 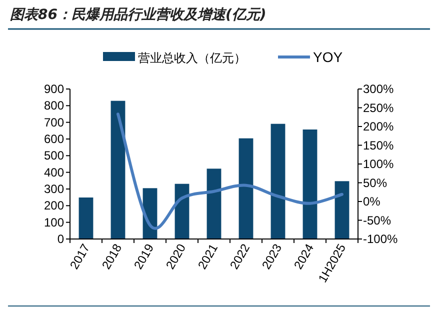 What do you see at coordinates (372, 201) in the screenshot?
I see `y2-tick-label: 0%` at bounding box center [372, 201].